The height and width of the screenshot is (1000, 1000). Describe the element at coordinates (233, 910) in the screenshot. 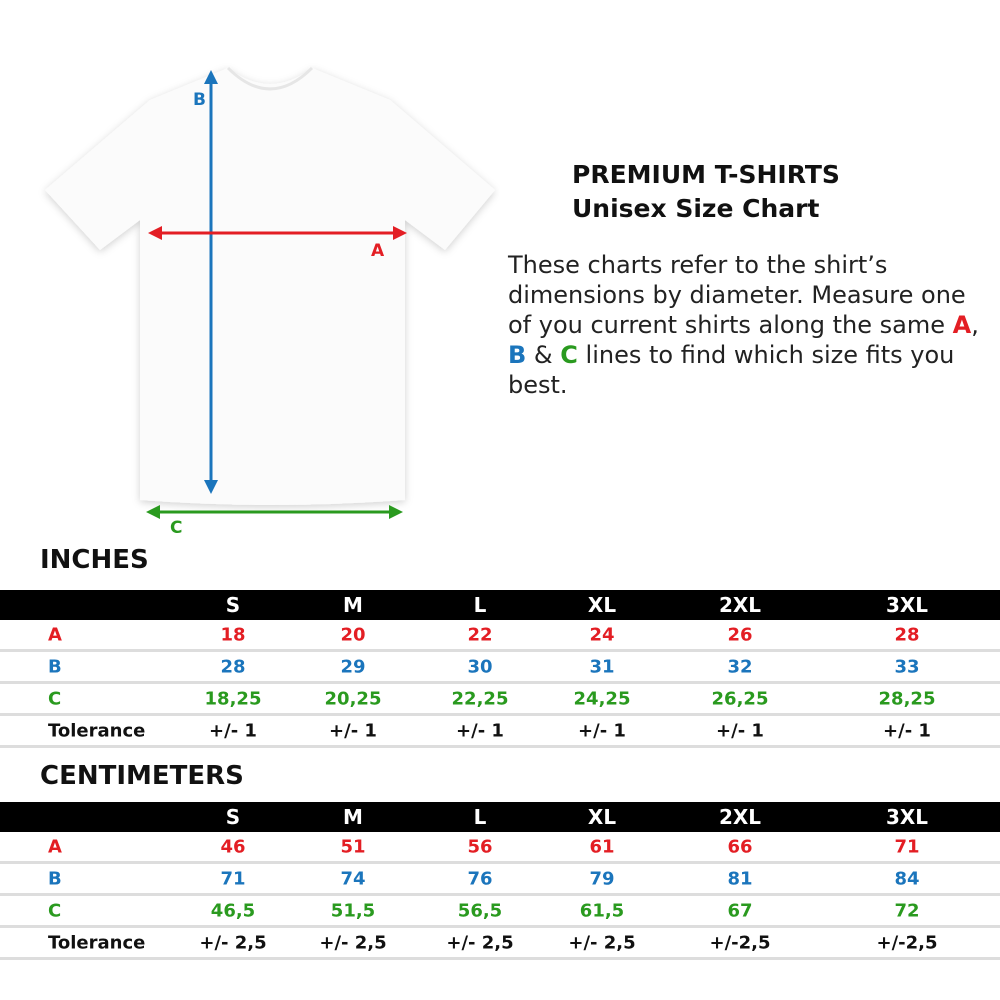

I see `table-cell: 46,5` at that location.